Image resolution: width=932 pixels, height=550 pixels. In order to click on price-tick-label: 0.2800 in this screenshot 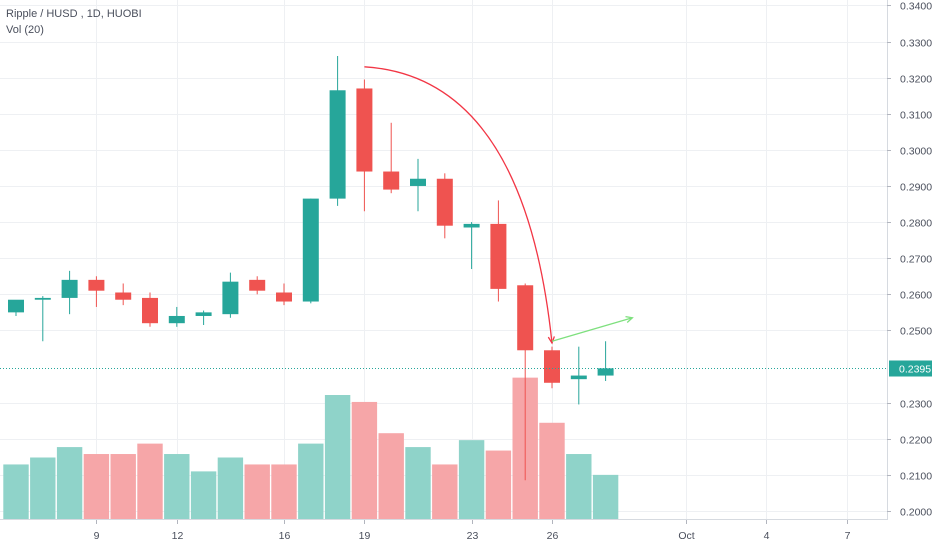, I will do `click(916, 224)`.